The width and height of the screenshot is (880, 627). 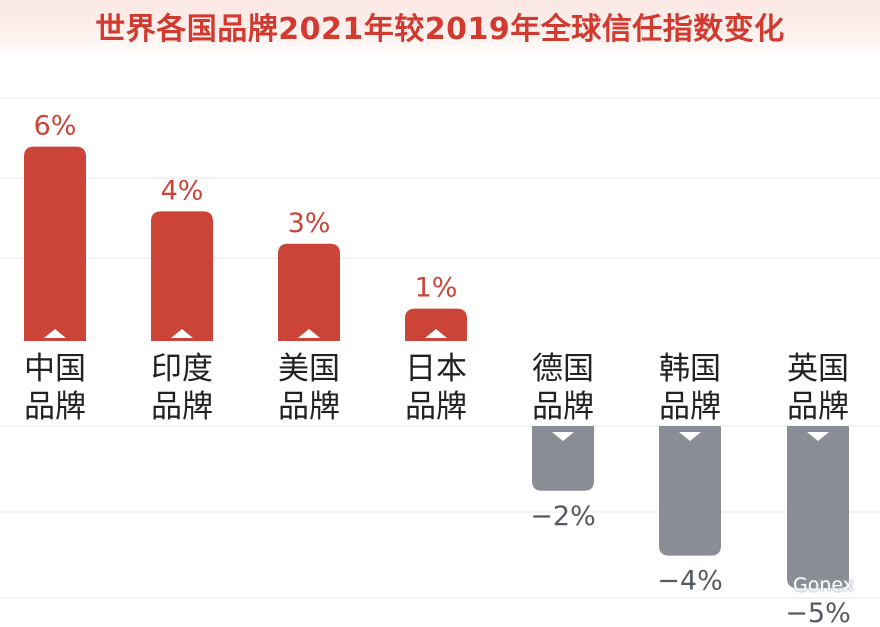 What do you see at coordinates (182, 190) in the screenshot?
I see `bar-value-label: 4%` at bounding box center [182, 190].